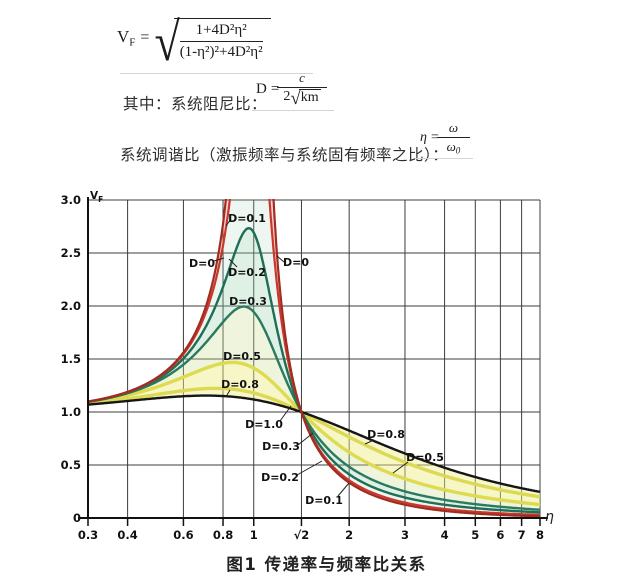 The image size is (621, 586). I want to click on figure-caption: 图1 传递率与频率比关系, so click(326, 564).